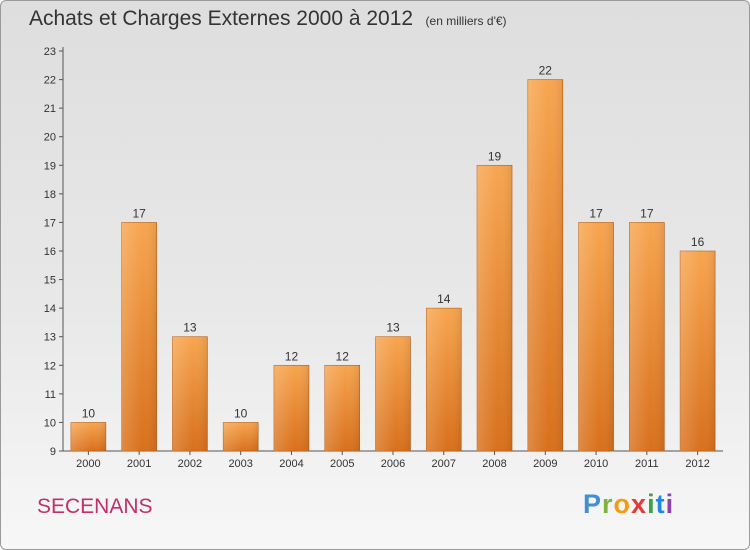  I want to click on x-tick-label: 2011, so click(647, 464).